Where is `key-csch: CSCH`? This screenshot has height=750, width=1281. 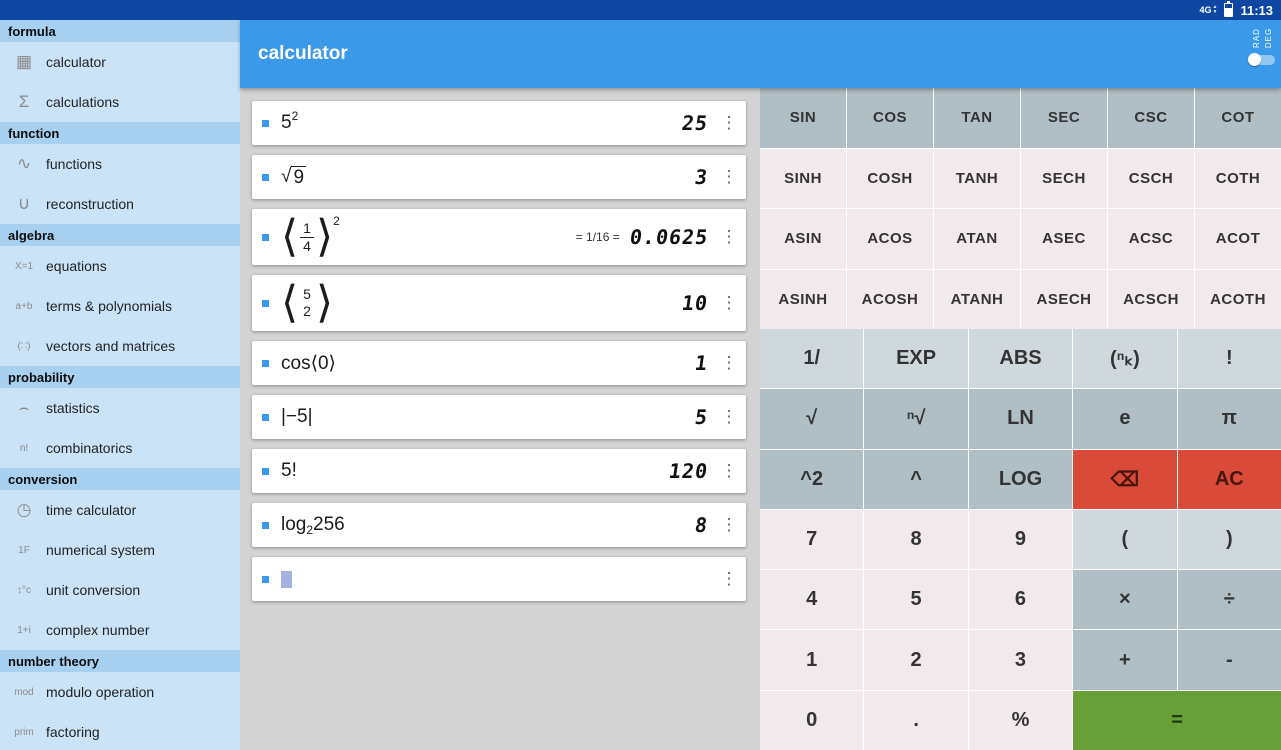 key-csch: CSCH is located at coordinates (1151, 178).